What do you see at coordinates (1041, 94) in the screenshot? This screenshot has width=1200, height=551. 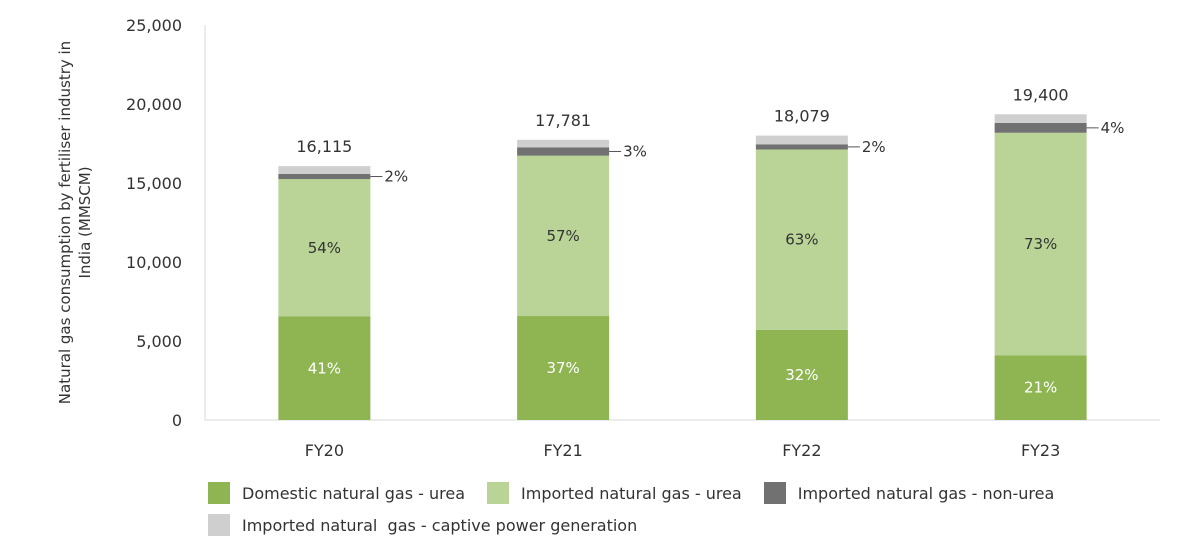 I see `bar-total-label: 19,400` at bounding box center [1041, 94].